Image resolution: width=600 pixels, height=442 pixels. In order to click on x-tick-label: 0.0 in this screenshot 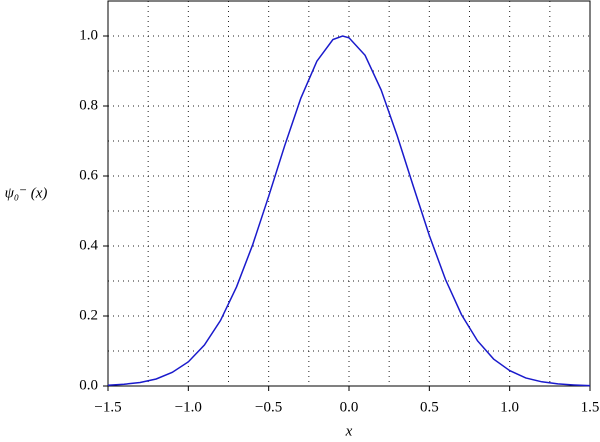, I will do `click(349, 407)`.